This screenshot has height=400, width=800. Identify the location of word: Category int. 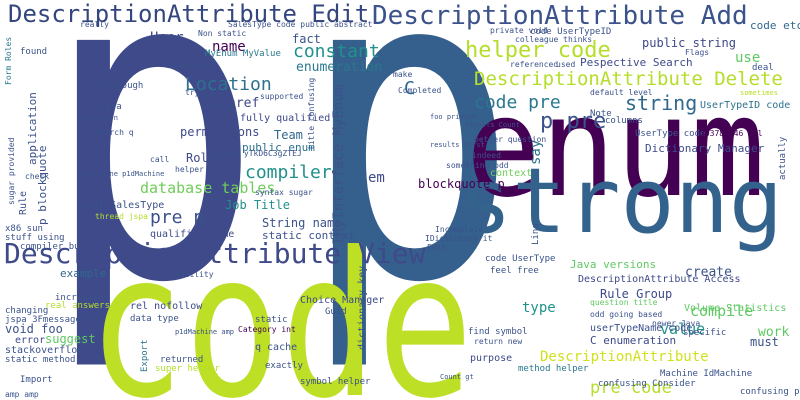
(267, 329).